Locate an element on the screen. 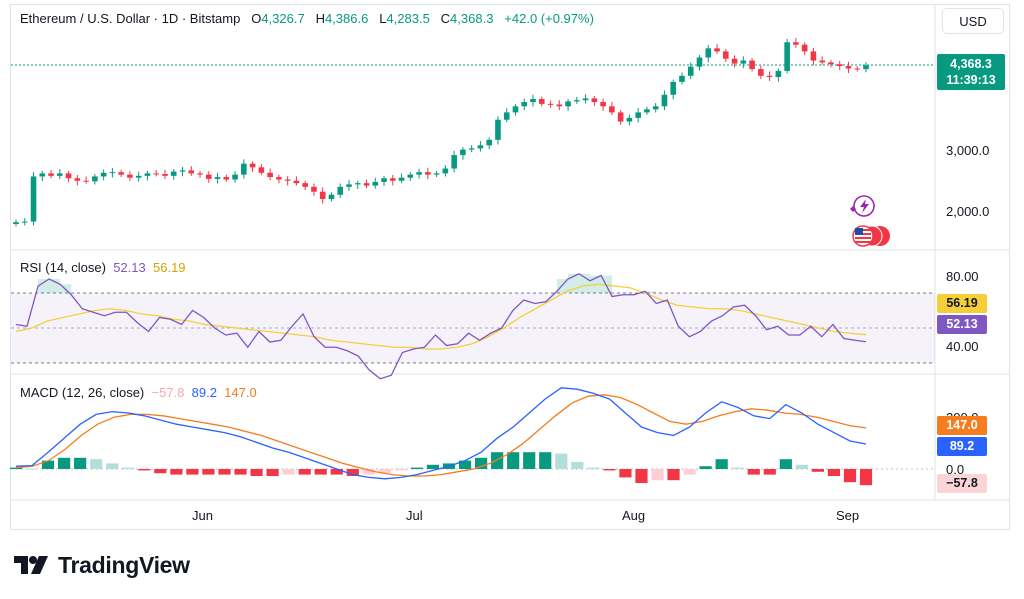  us-flag-icon is located at coordinates (871, 236).